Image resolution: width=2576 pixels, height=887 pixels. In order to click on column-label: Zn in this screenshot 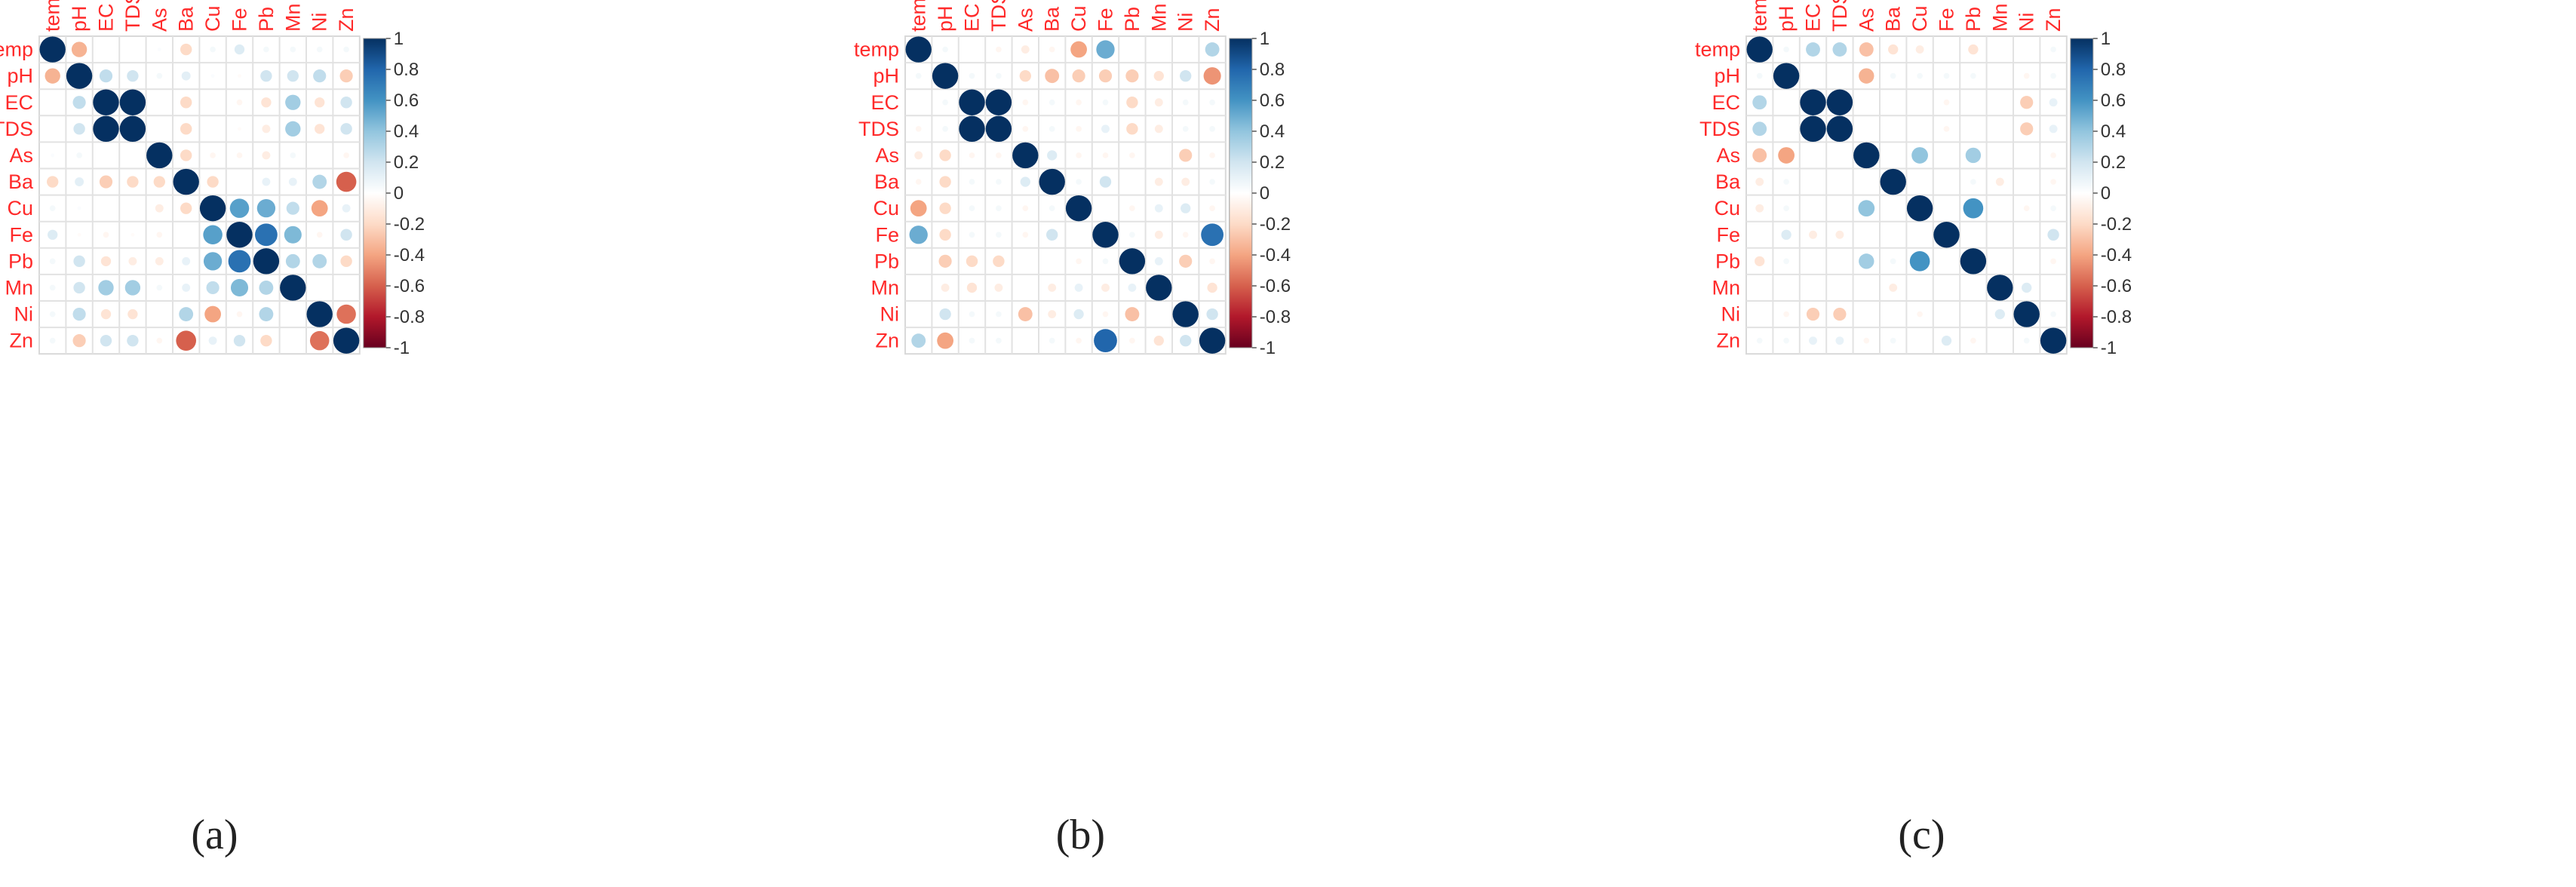, I will do `click(2053, 20)`.